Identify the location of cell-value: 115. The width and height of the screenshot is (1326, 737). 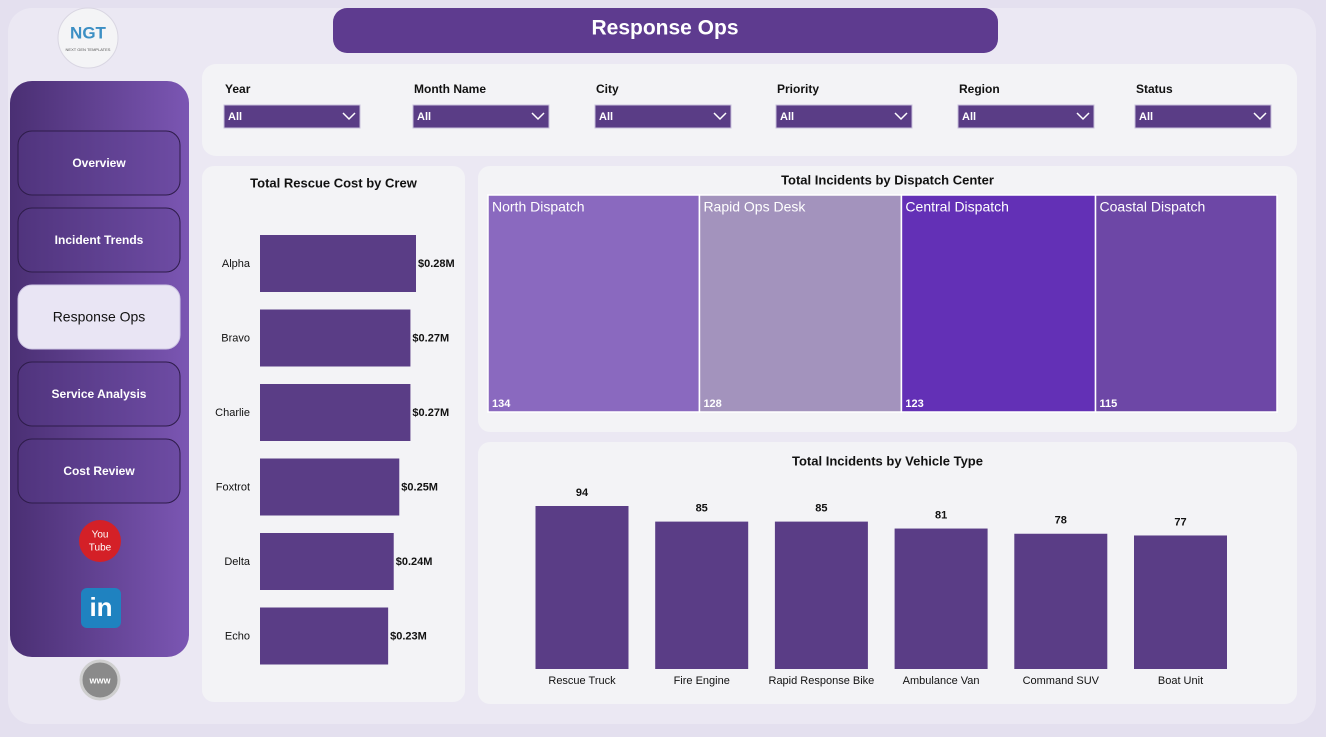
(1109, 404).